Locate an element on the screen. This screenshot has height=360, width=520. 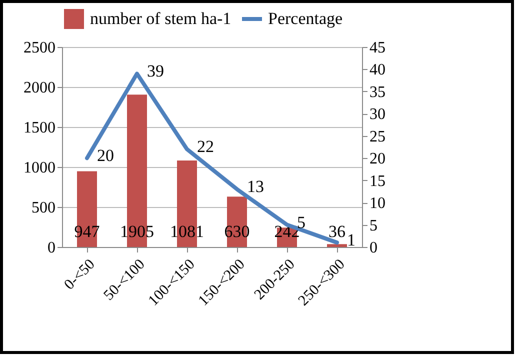
y2-tick-label: 45 is located at coordinates (378, 48).